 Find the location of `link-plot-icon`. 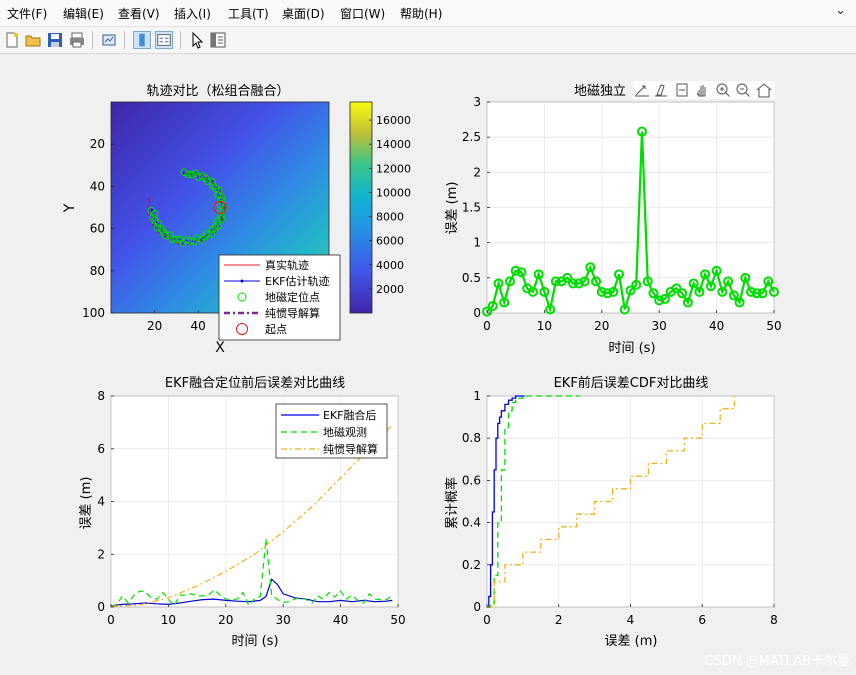

link-plot-icon is located at coordinates (109, 40).